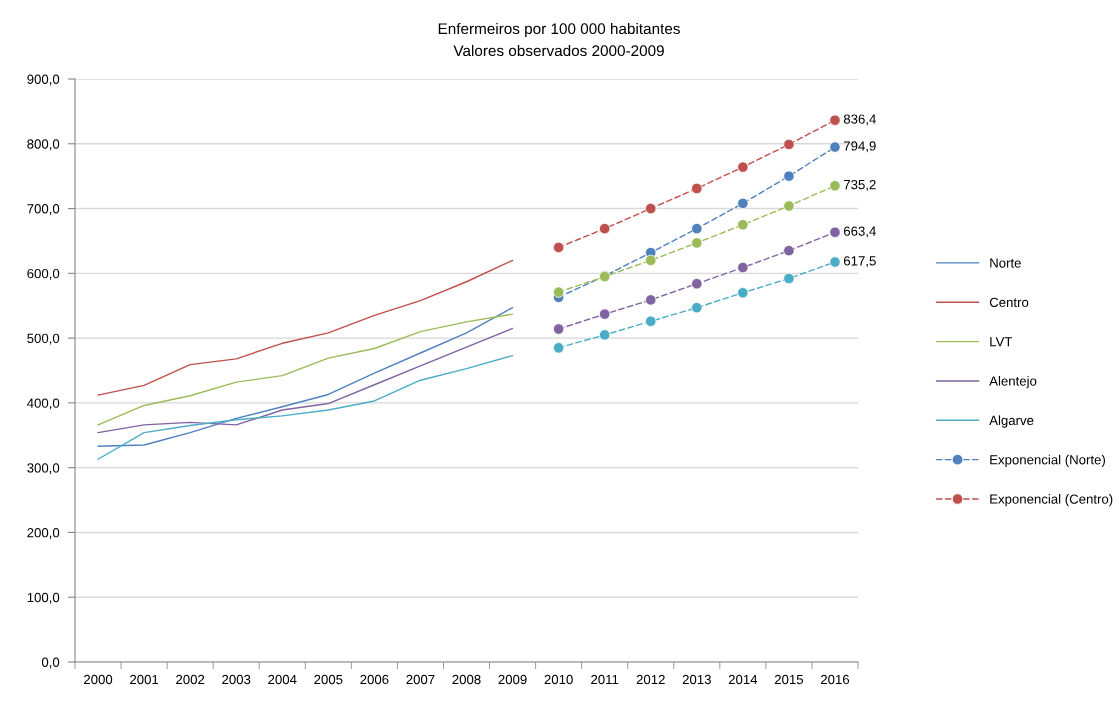  What do you see at coordinates (50, 663) in the screenshot?
I see `y-tick-label: 0,0` at bounding box center [50, 663].